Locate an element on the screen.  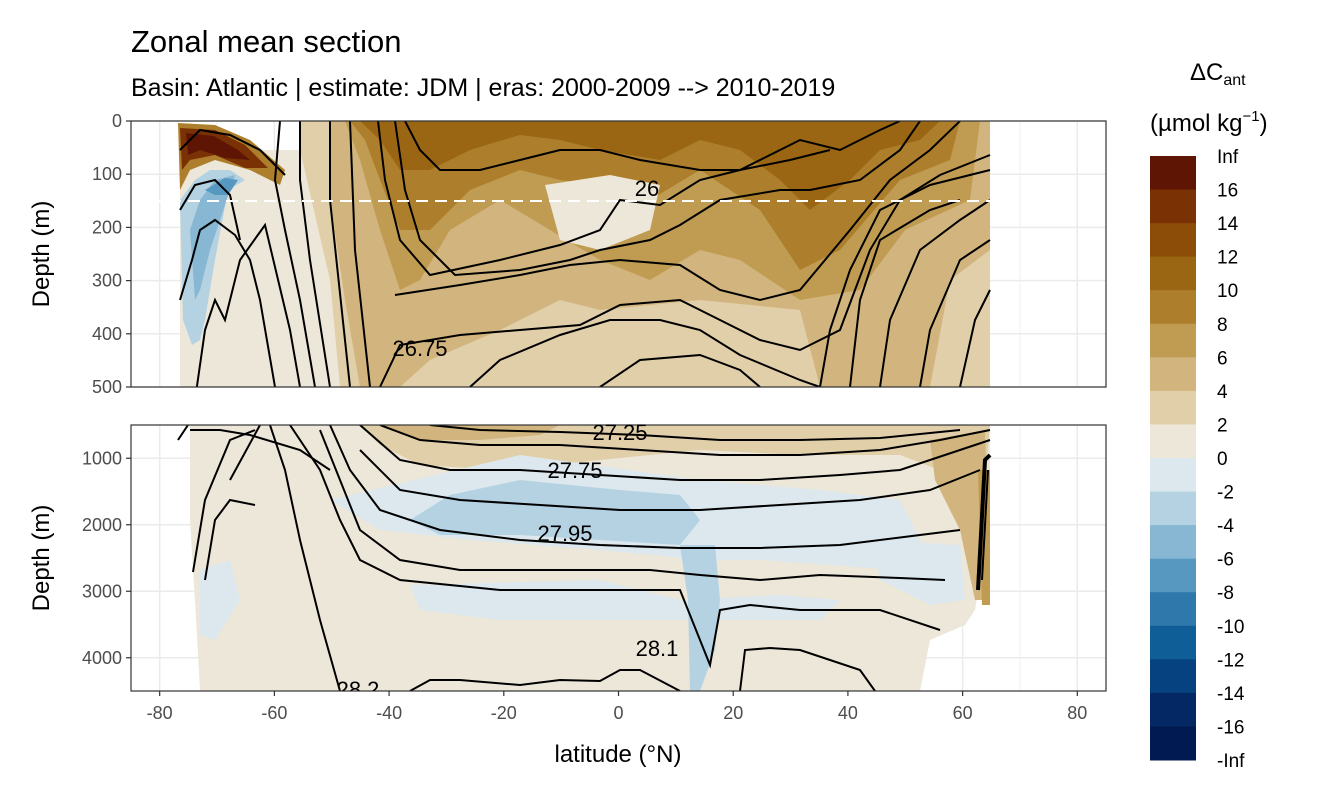
y-tick-label: 200 is located at coordinates (107, 227).